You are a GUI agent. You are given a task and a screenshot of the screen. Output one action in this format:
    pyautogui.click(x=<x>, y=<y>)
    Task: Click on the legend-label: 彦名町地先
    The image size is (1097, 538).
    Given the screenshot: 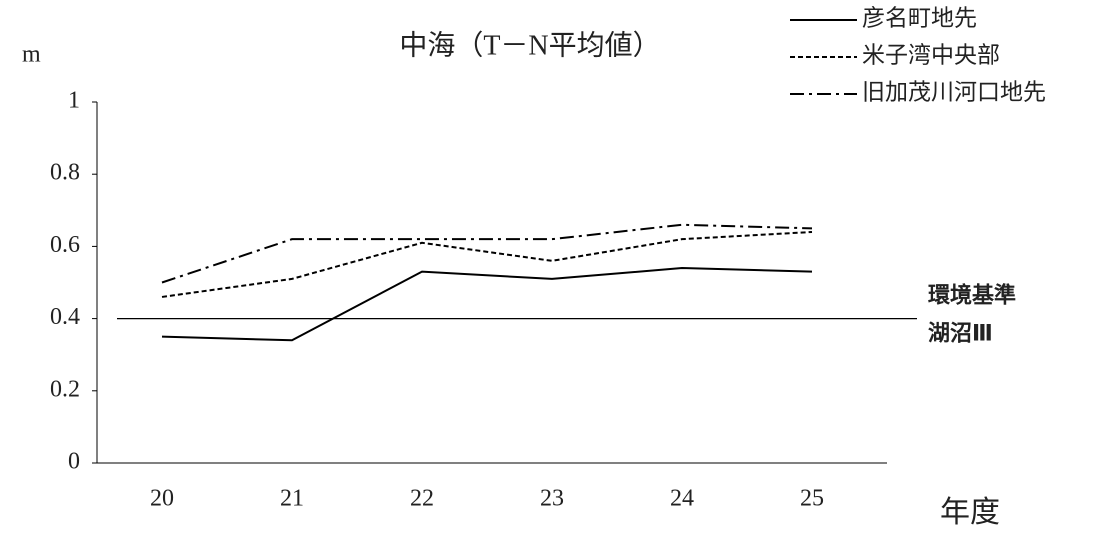 What is the action you would take?
    pyautogui.click(x=919, y=17)
    